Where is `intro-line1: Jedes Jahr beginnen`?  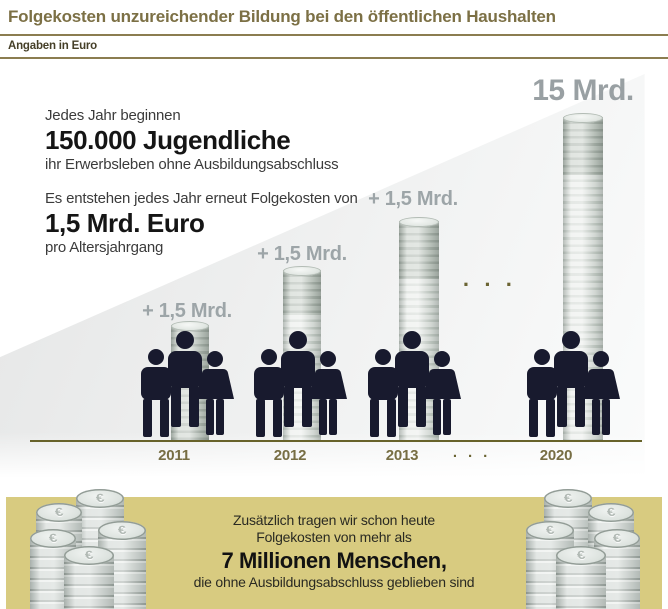
intro-line1: Jedes Jahr beginnen is located at coordinates (113, 115).